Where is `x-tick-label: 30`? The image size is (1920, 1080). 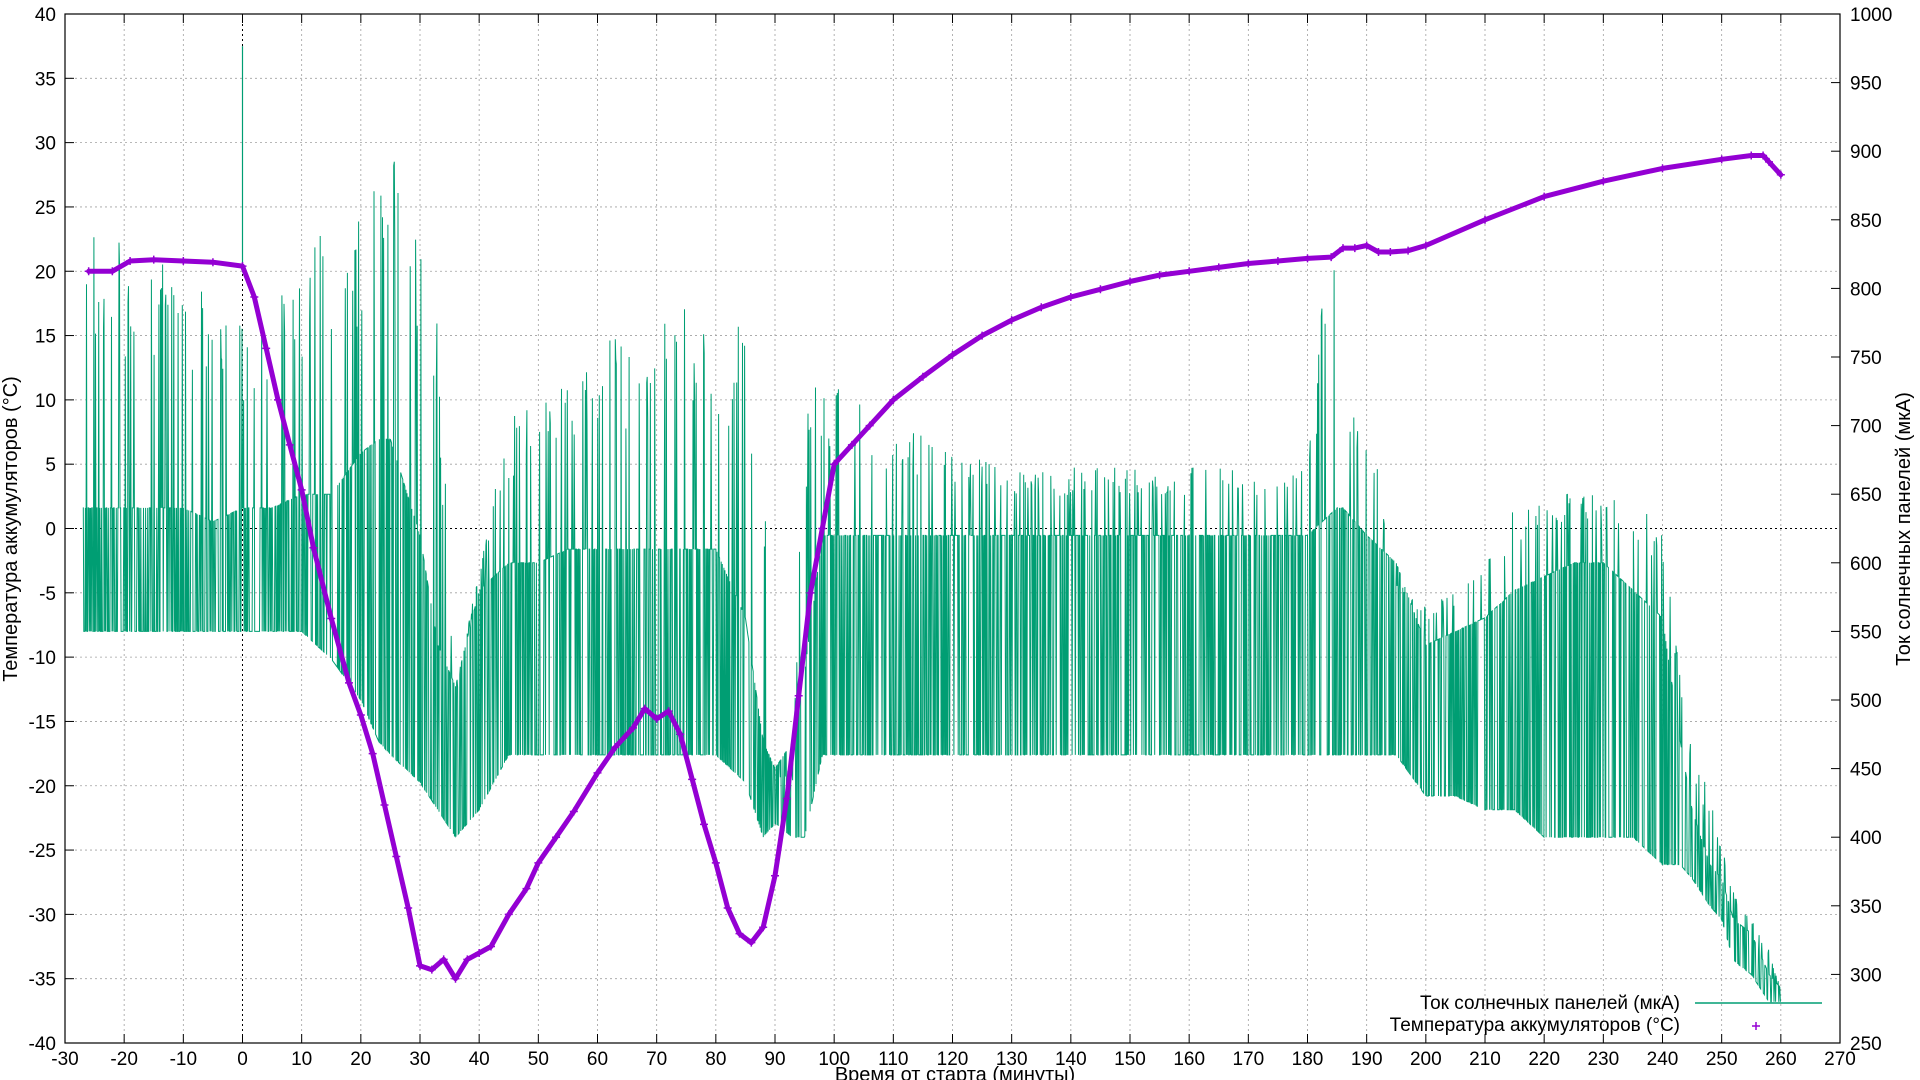
x-tick-label: 30 is located at coordinates (419, 1059).